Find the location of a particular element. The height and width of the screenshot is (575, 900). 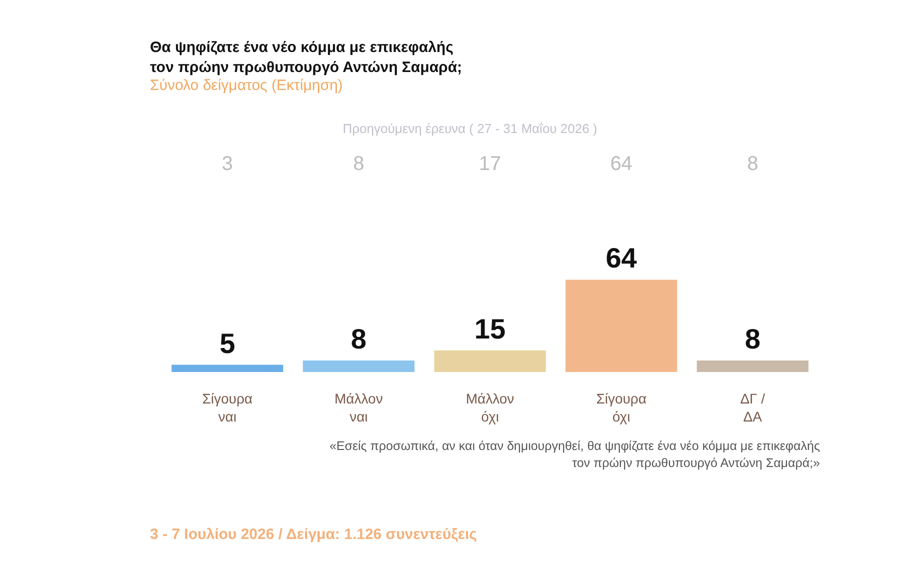

text: 3 - 7 Ιουλίου 2026 / Δείγμα: 1.126 συνεντεύξεις is located at coordinates (314, 534).